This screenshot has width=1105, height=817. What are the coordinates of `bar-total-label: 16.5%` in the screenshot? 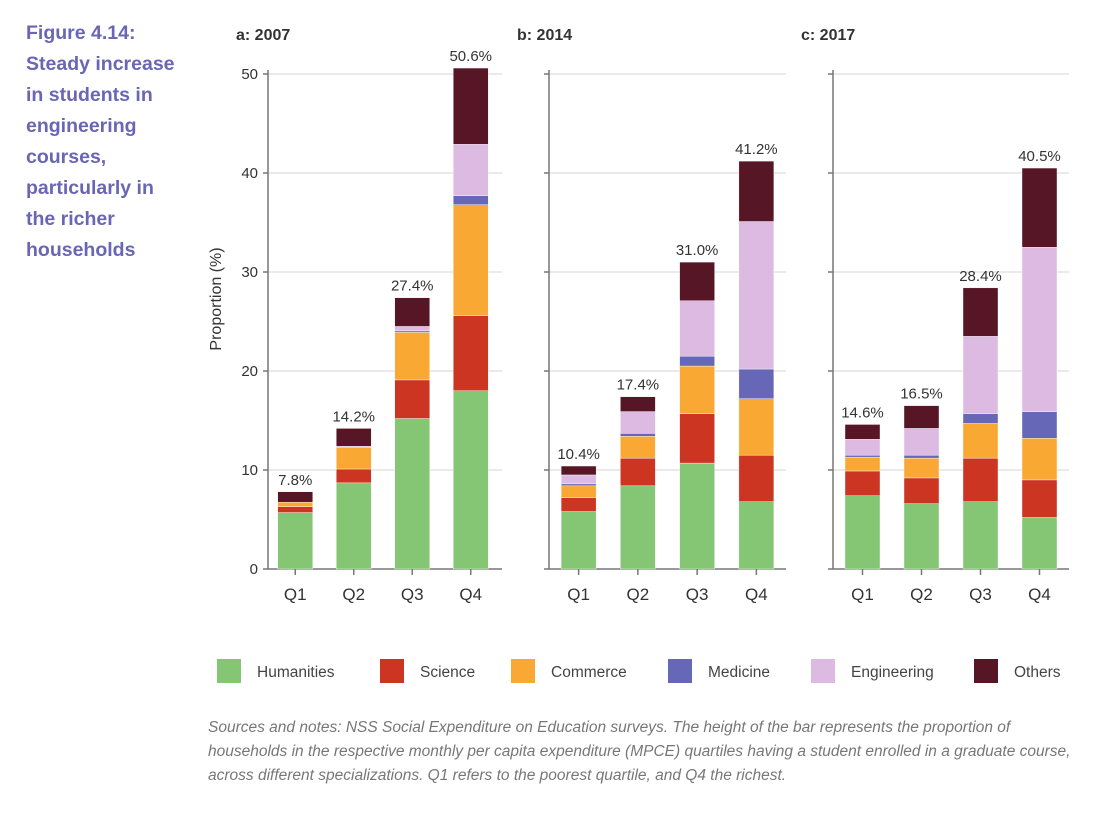 It's located at (921, 394).